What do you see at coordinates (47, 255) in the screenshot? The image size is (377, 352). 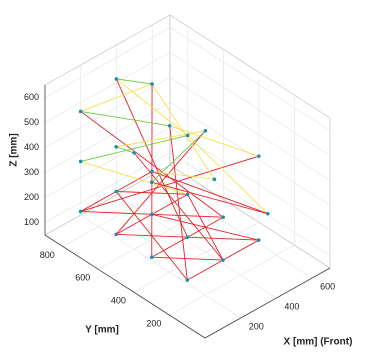 I see `y-tick-label: 800` at bounding box center [47, 255].